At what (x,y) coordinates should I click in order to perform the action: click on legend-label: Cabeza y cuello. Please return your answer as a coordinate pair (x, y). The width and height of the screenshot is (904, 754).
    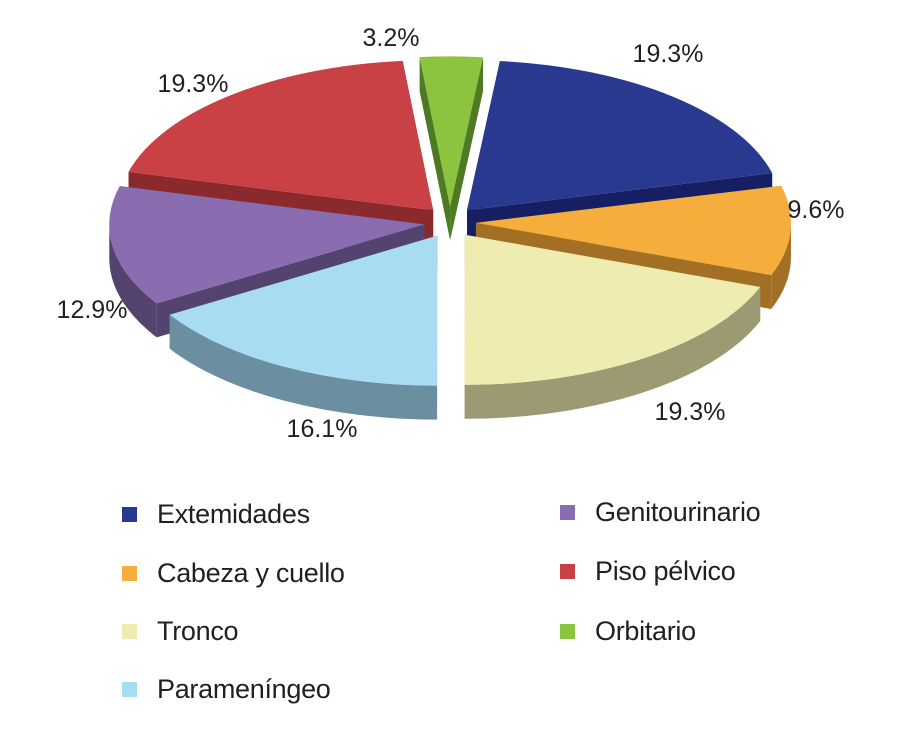
    Looking at the image, I should click on (251, 572).